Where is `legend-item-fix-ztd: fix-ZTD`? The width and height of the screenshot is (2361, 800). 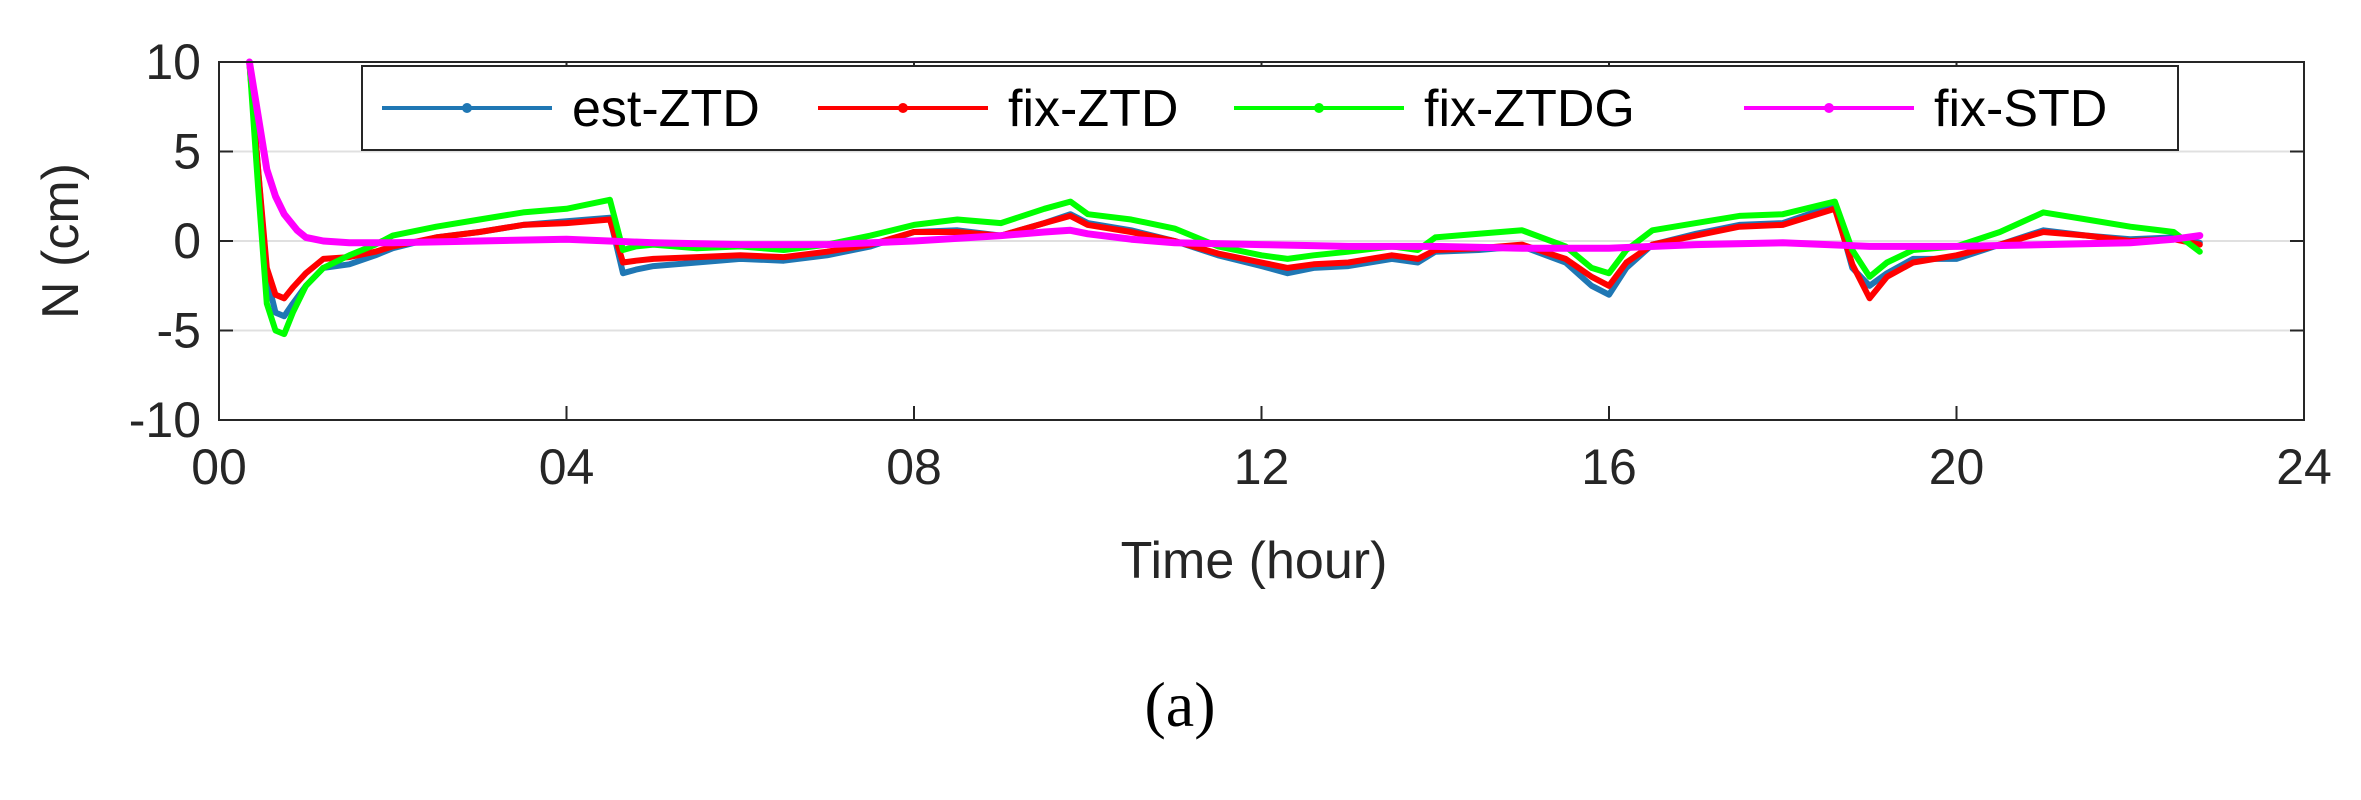 legend-item-fix-ztd: fix-ZTD is located at coordinates (998, 109).